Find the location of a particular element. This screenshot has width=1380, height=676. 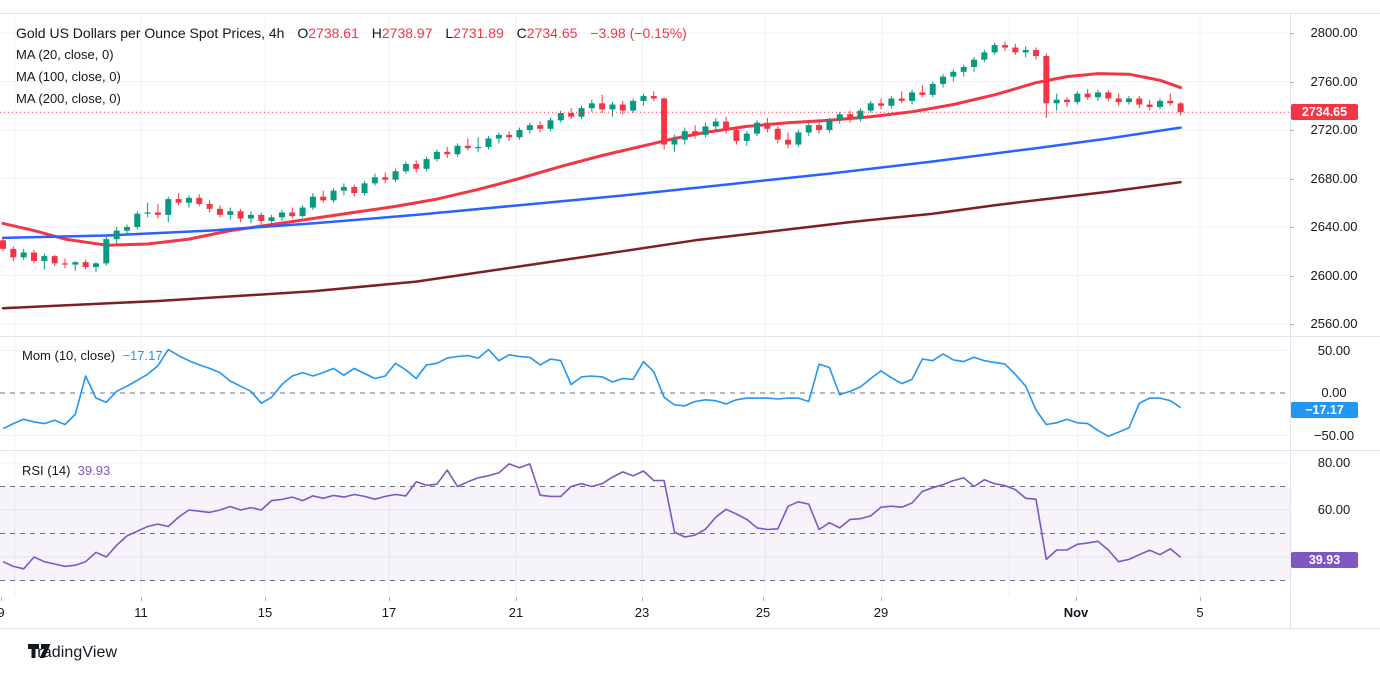

momentum-legend-row: Mom (10, close) −17.17 is located at coordinates (92, 356).